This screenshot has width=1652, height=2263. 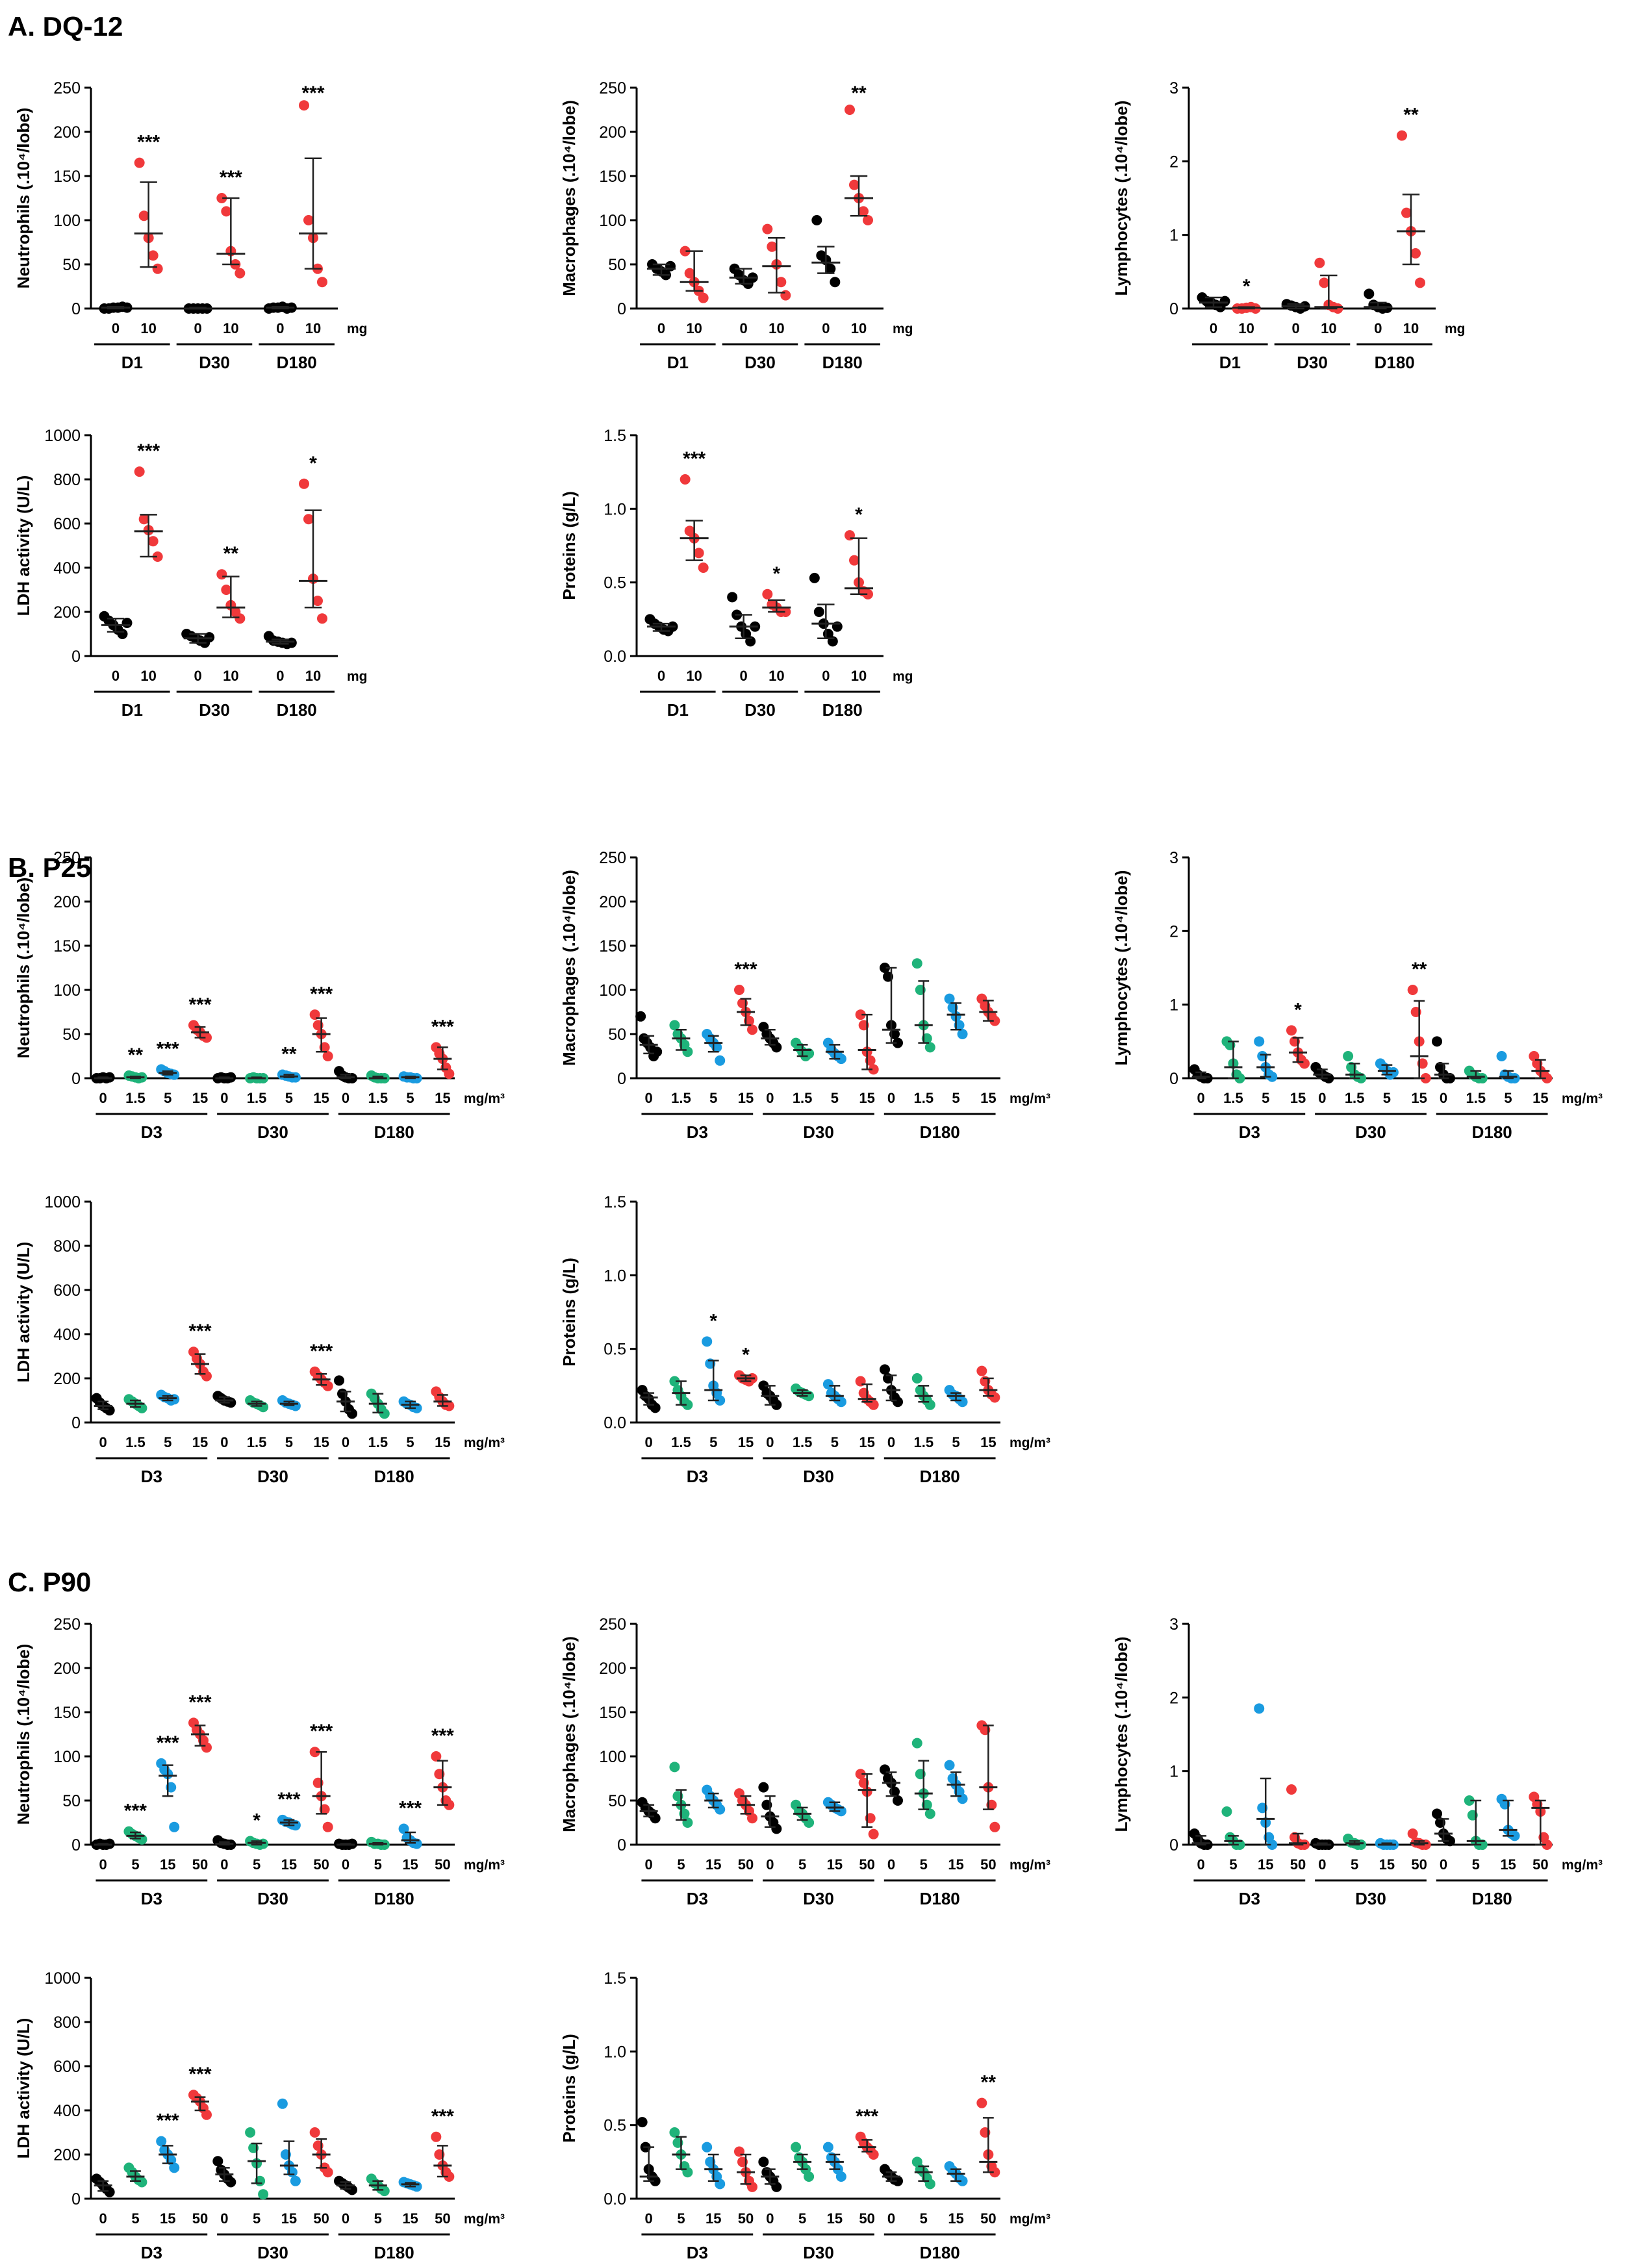 What do you see at coordinates (613, 1713) in the screenshot?
I see `y-tick-label: 150` at bounding box center [613, 1713].